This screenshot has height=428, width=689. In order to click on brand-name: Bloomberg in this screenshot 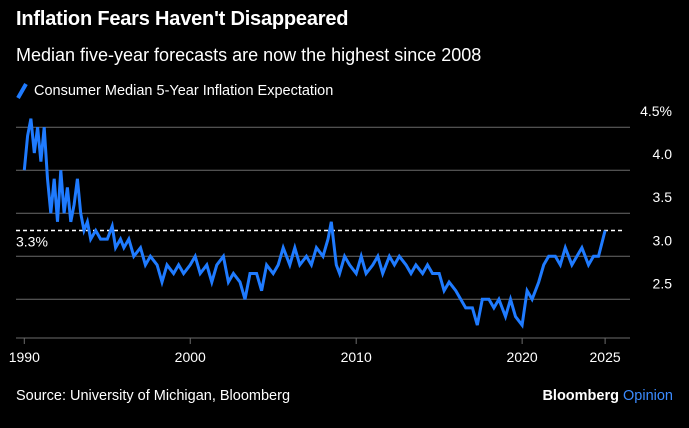, I will do `click(580, 396)`.